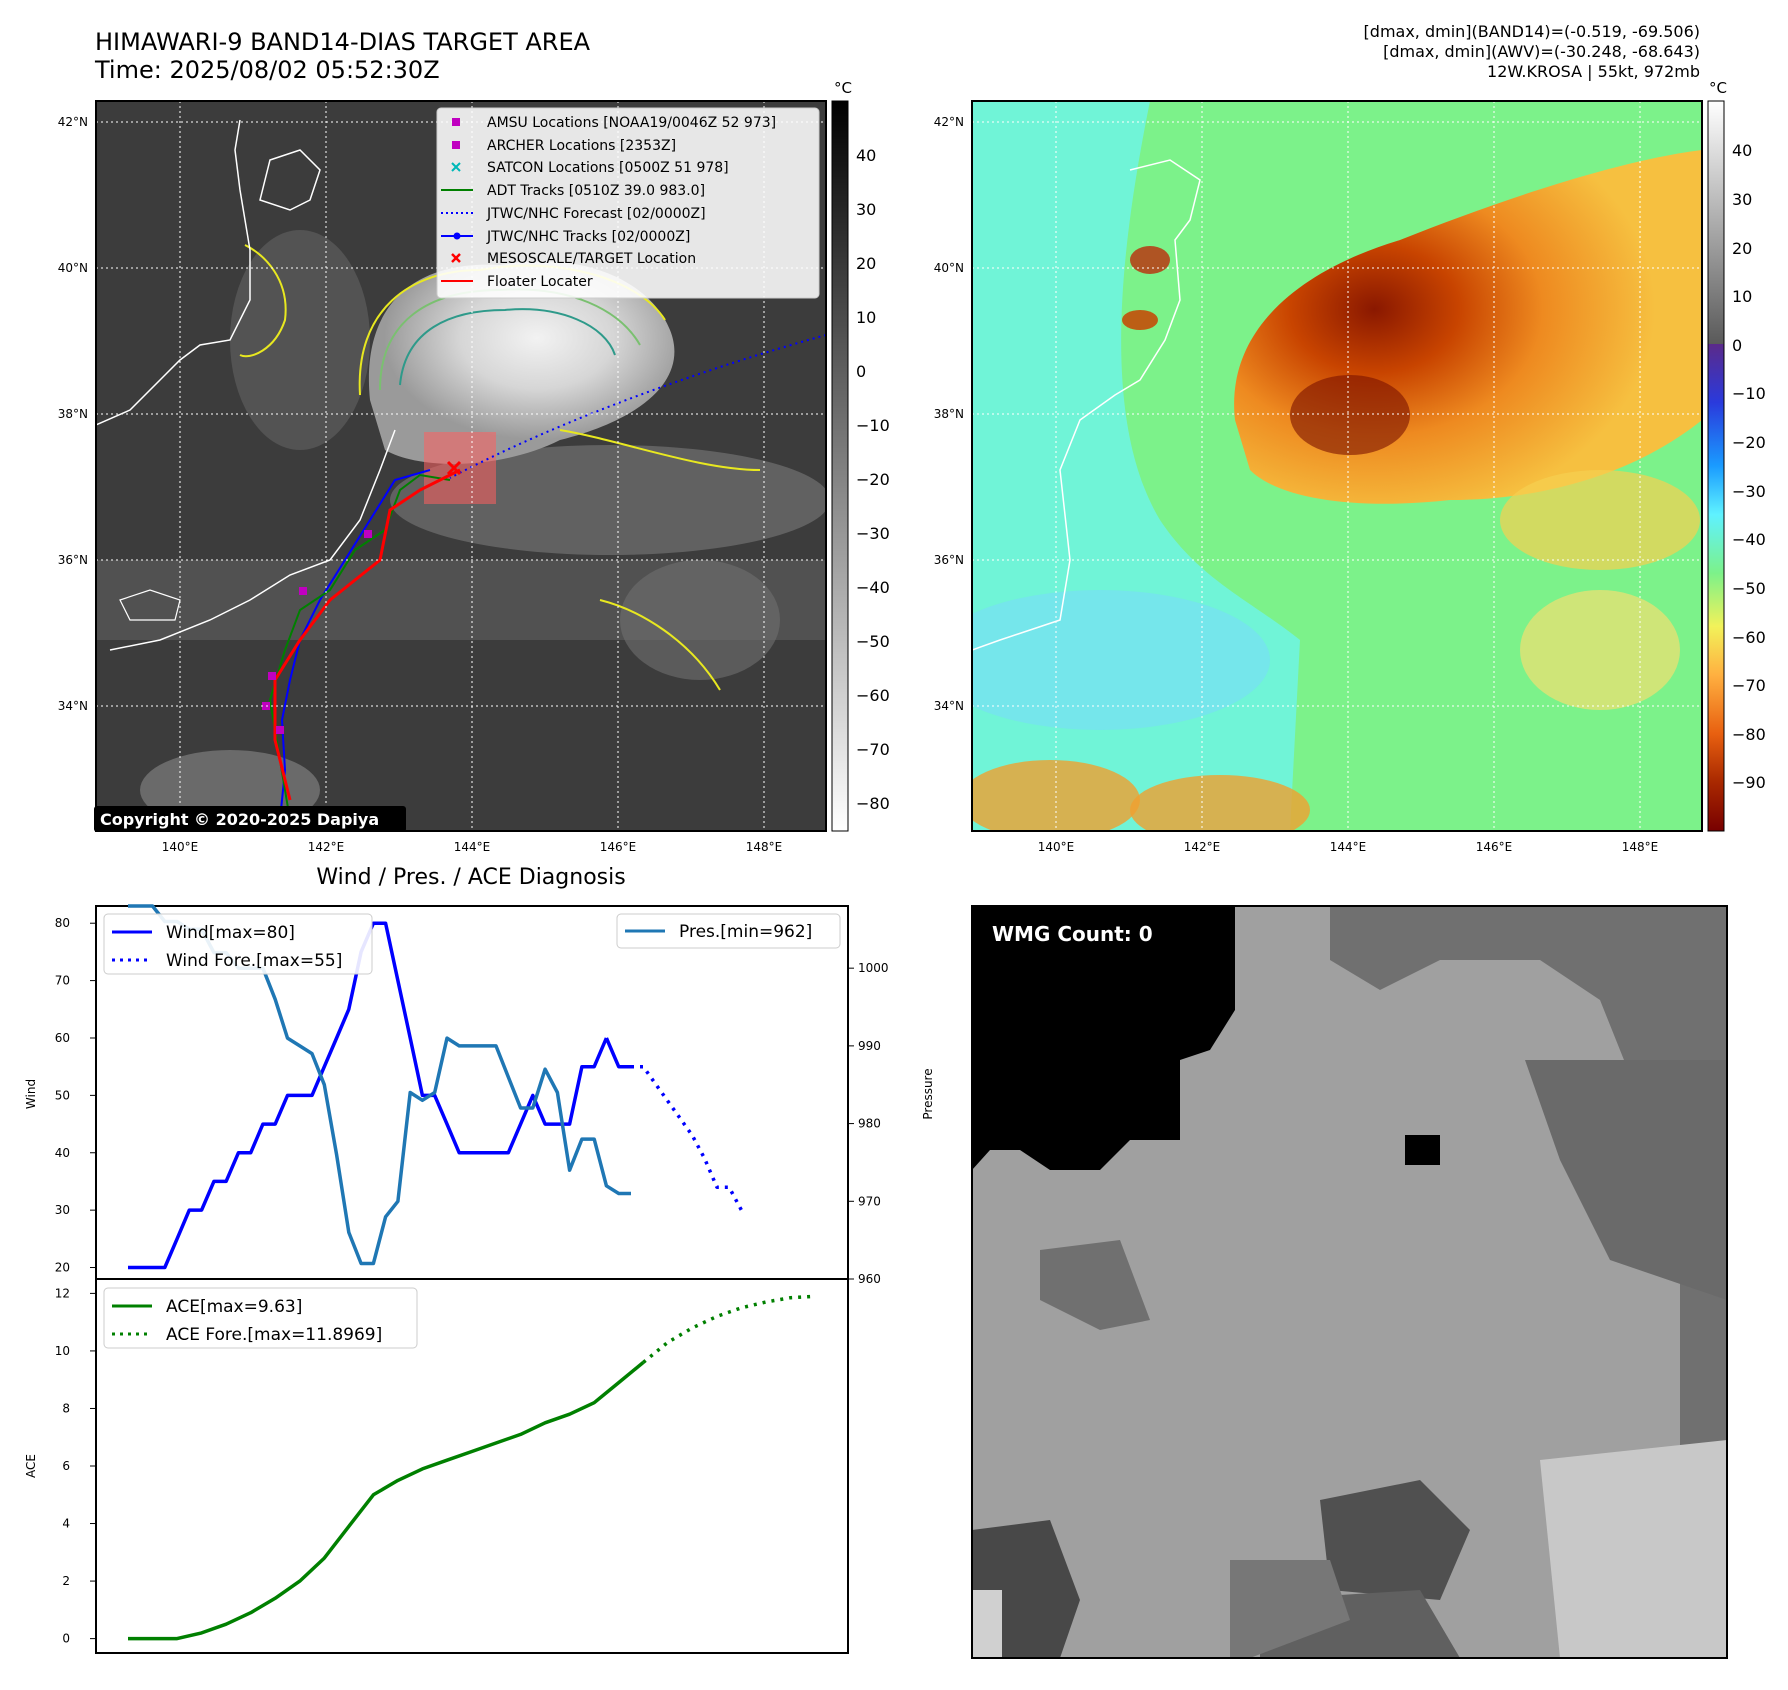  I want to click on pressure-axis-label: Pressure, so click(928, 1093).